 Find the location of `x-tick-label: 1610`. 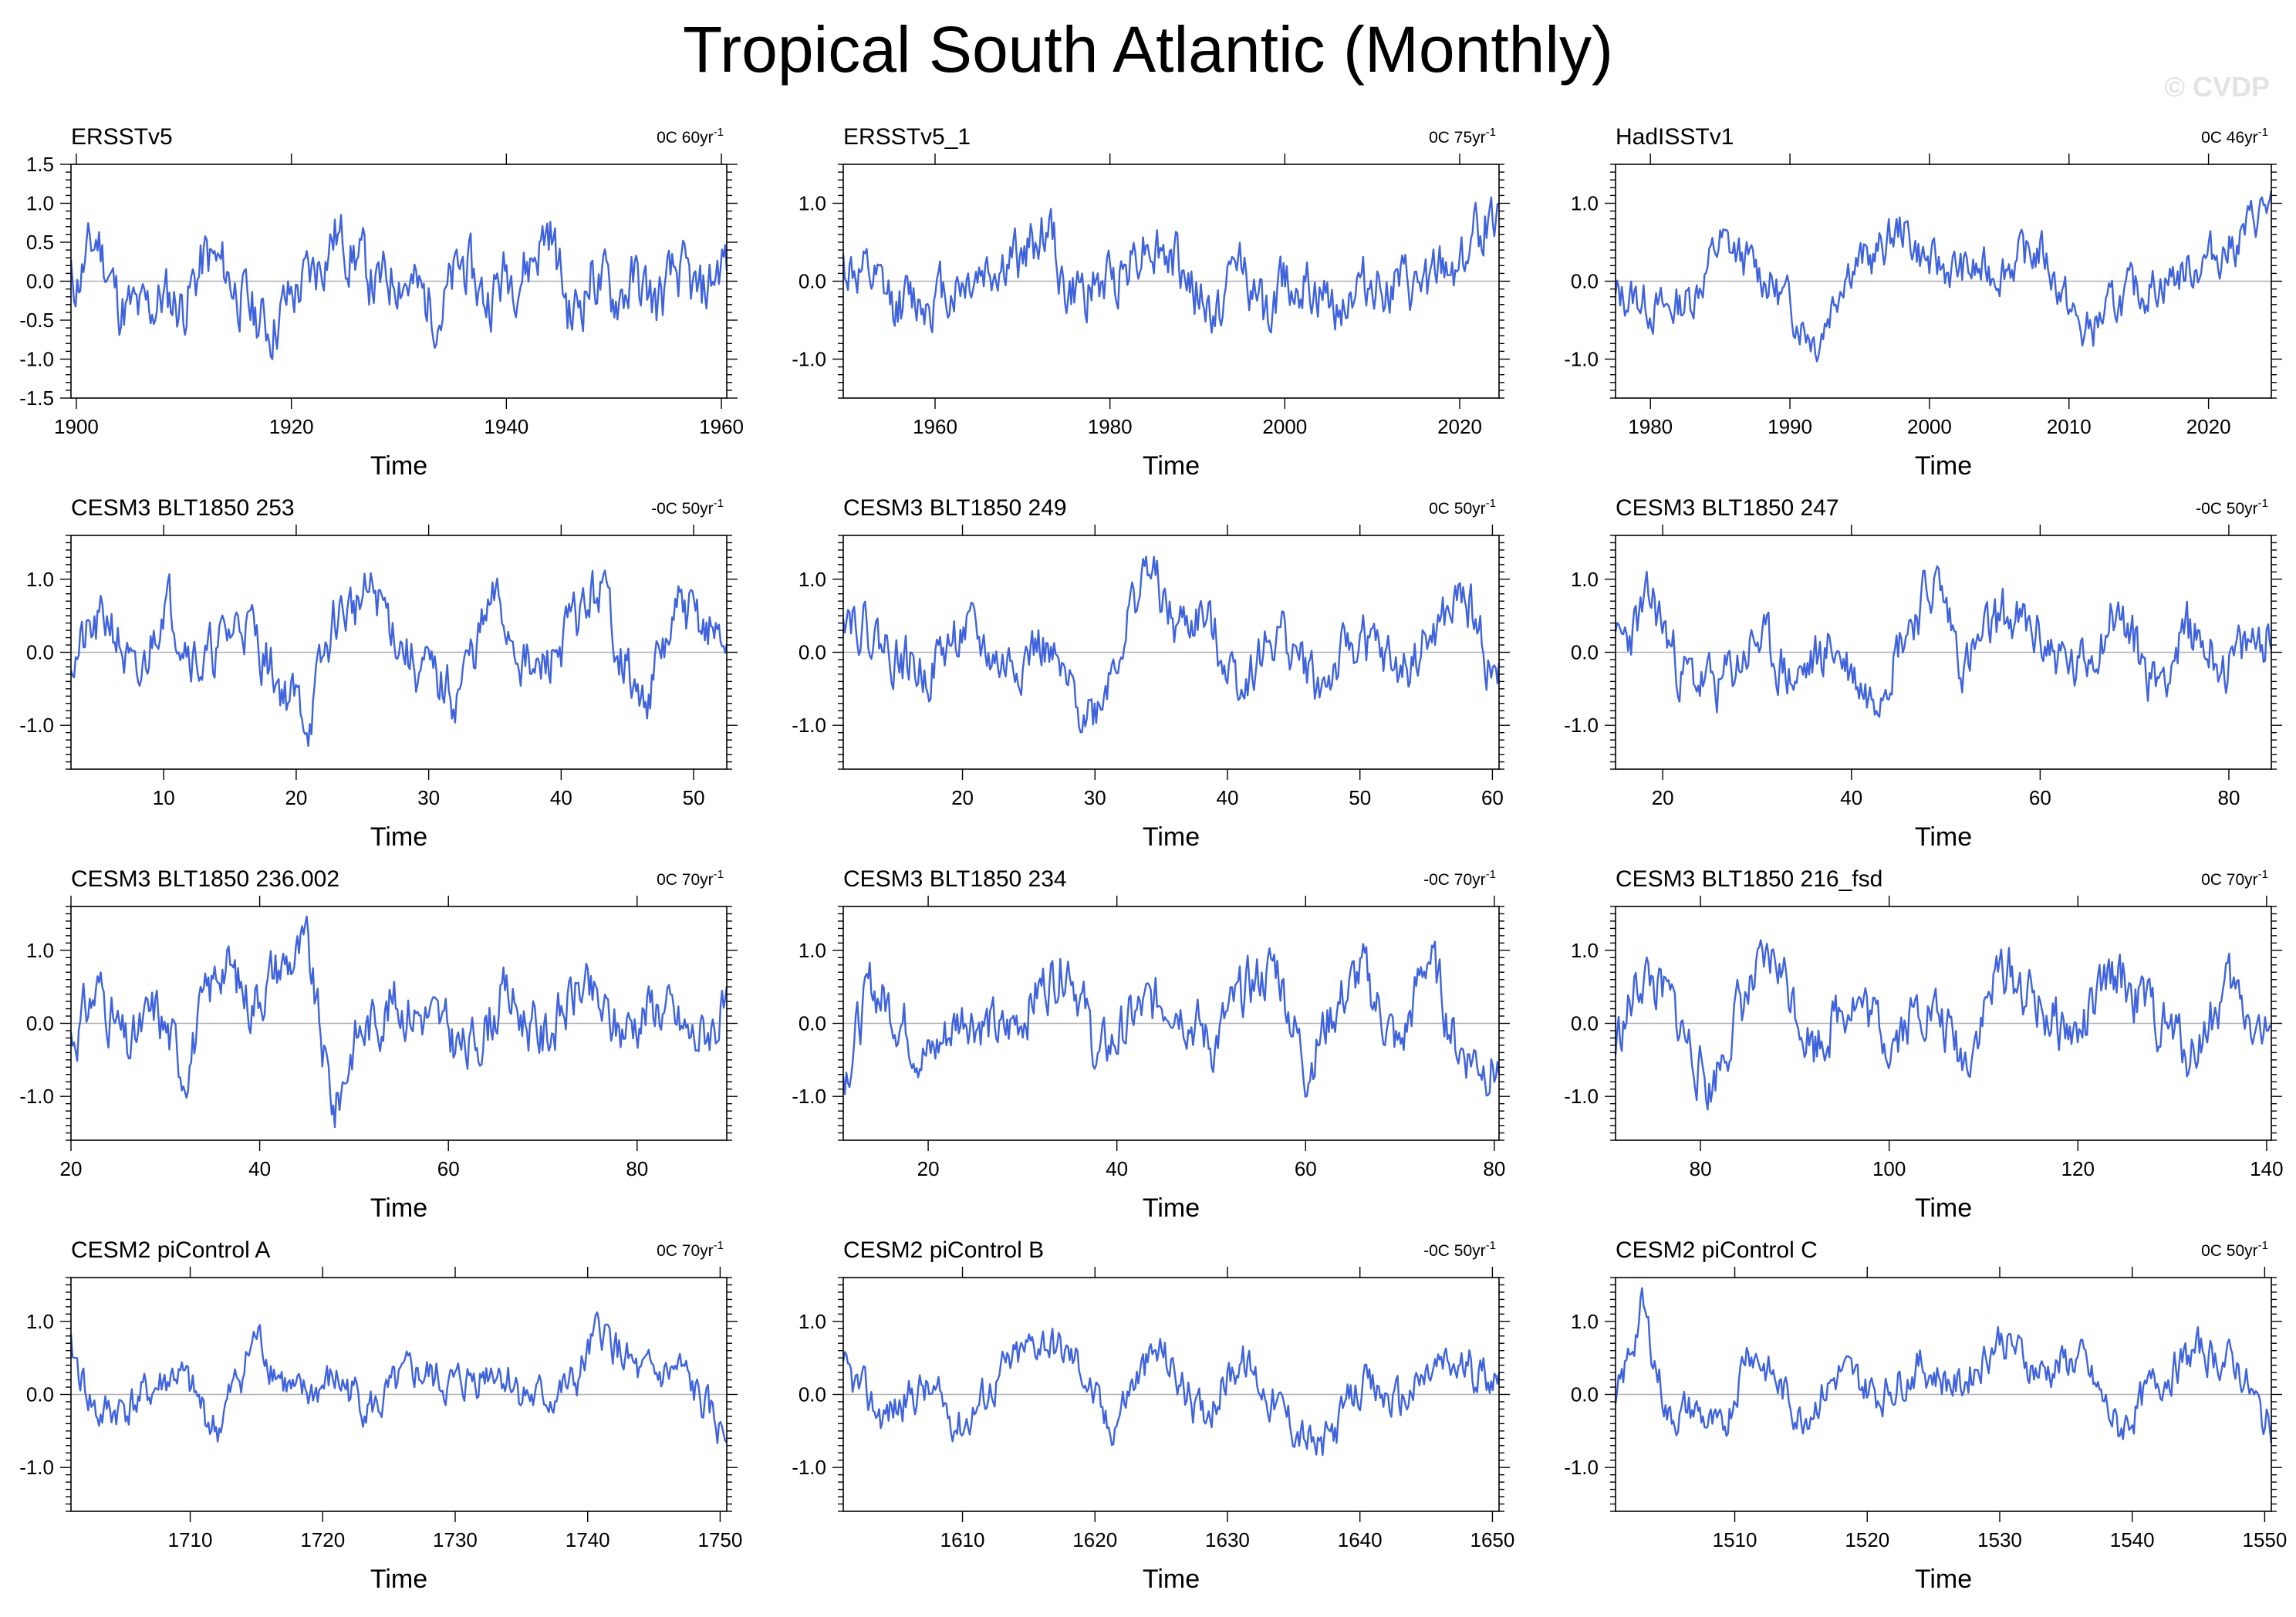

x-tick-label: 1610 is located at coordinates (962, 1539).